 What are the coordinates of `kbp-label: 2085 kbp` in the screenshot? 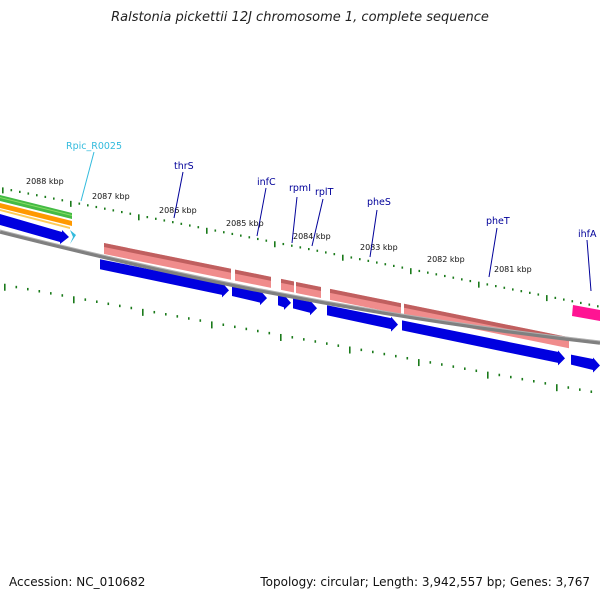 It's located at (245, 223).